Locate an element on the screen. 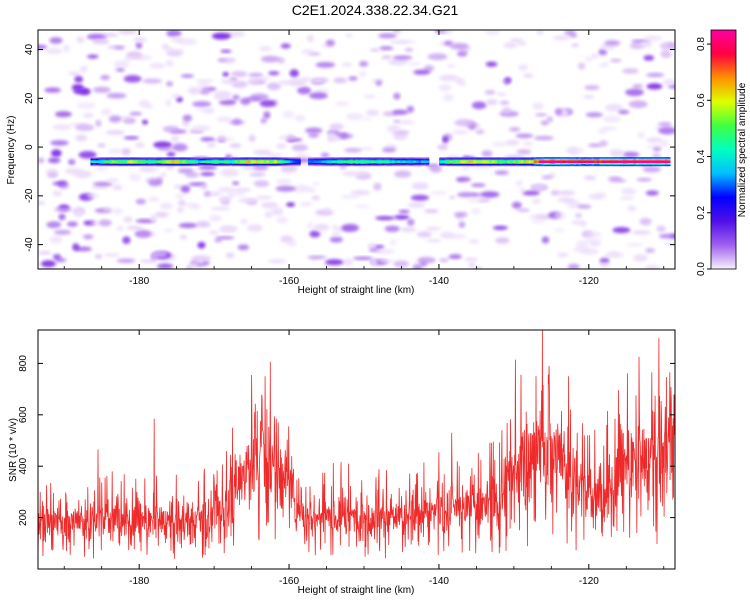 This screenshot has height=600, width=750. snr-y-tick-label: 600 is located at coordinates (23, 414).